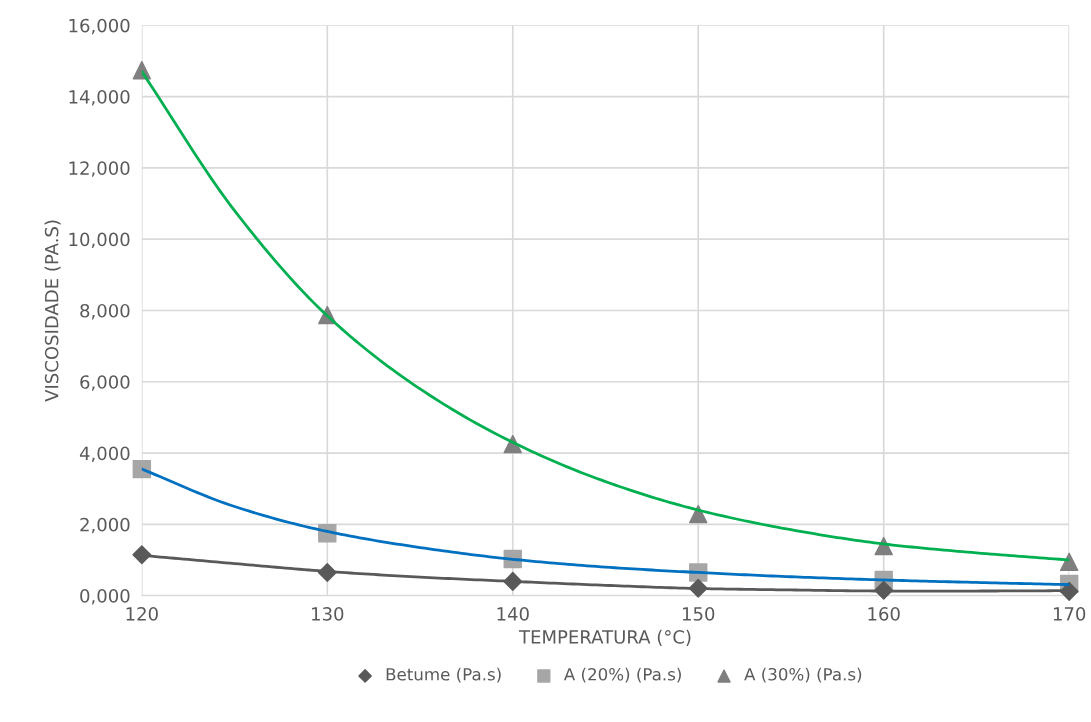 This screenshot has height=722, width=1091. What do you see at coordinates (622, 675) in the screenshot?
I see `legend-label: A (20%) (Pa.s)` at bounding box center [622, 675].